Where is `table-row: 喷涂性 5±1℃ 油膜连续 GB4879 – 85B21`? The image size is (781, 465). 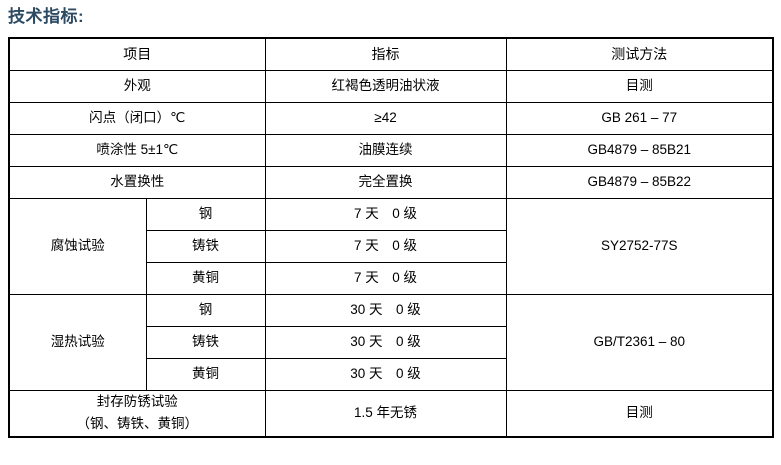 table-row: 喷涂性 5±1℃ 油膜连续 GB4879 – 85B21 is located at coordinates (391, 150).